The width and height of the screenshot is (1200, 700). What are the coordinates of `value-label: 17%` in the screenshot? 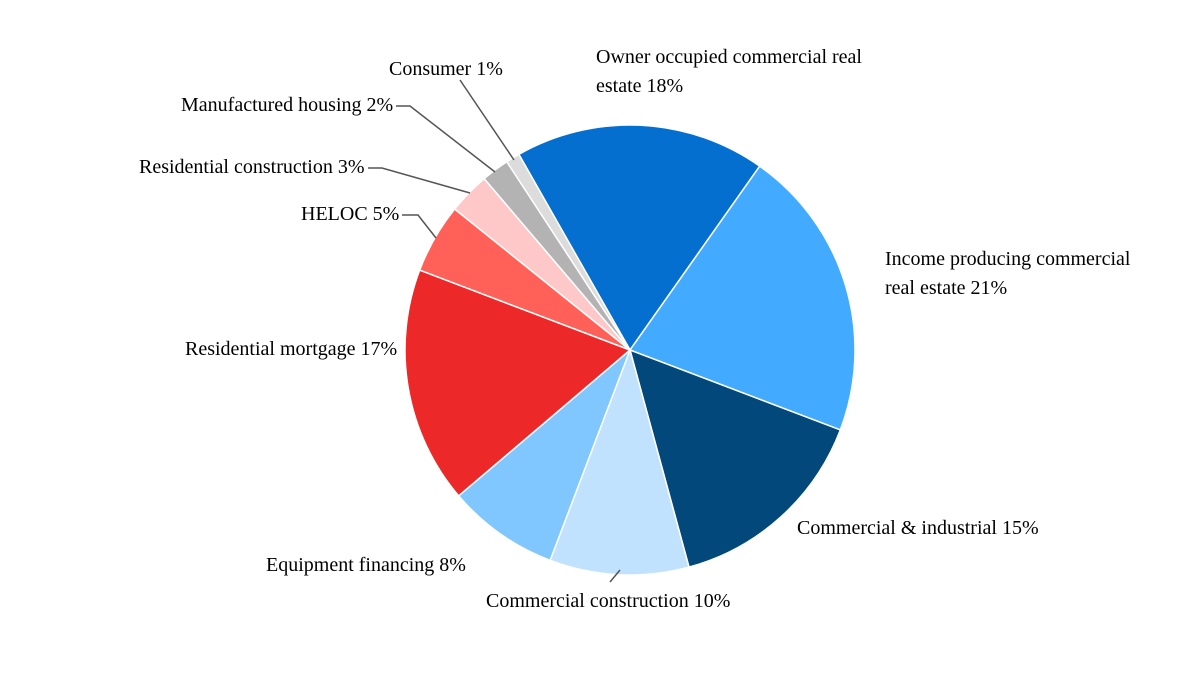 It's located at (379, 349).